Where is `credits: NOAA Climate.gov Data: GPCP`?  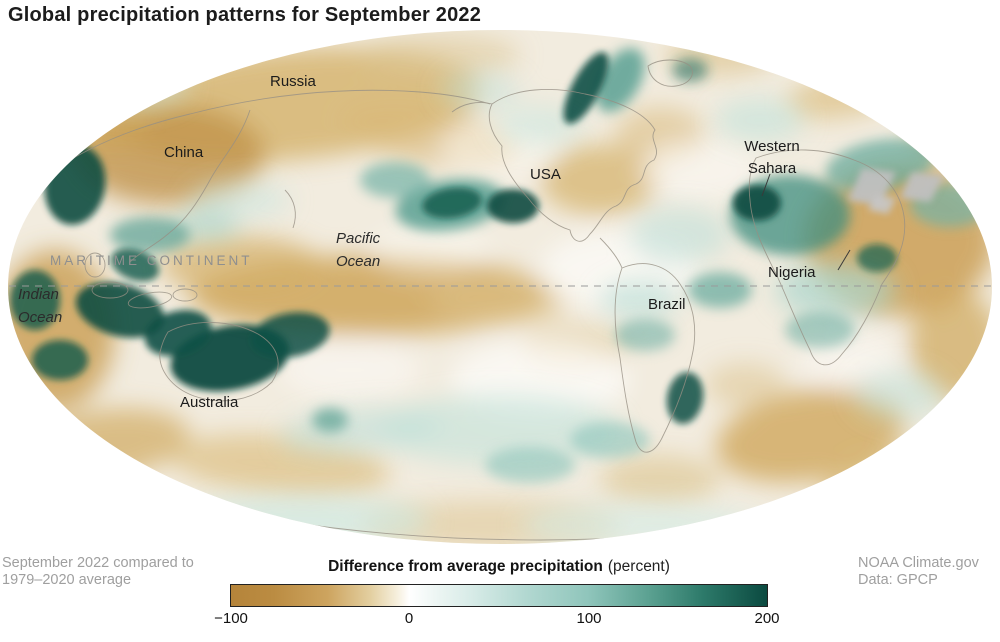 credits: NOAA Climate.gov Data: GPCP is located at coordinates (918, 572).